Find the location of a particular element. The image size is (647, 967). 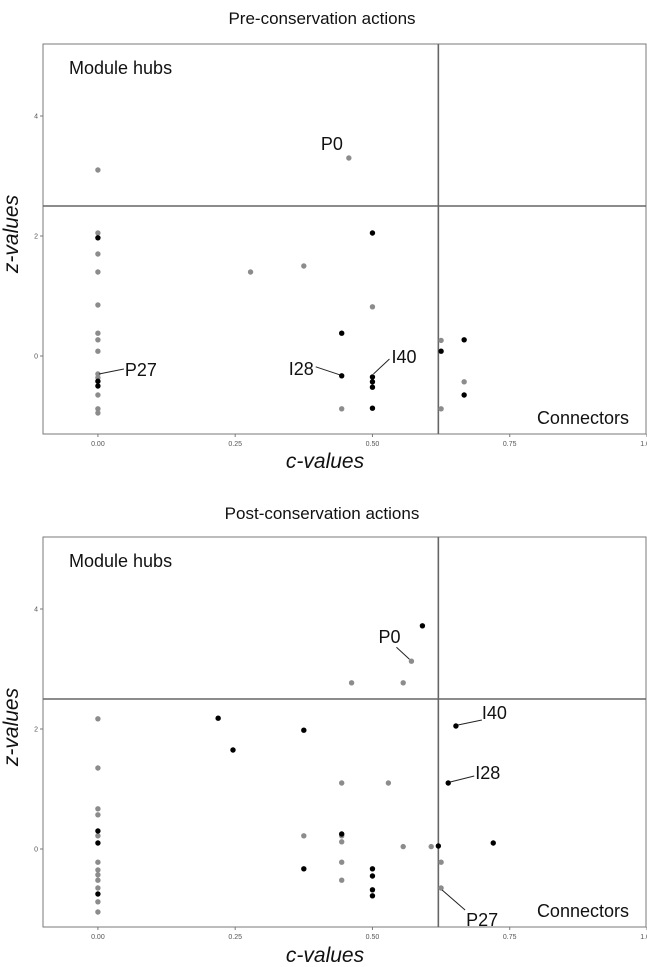

chart-title: Pre-conservation actions is located at coordinates (321, 18).